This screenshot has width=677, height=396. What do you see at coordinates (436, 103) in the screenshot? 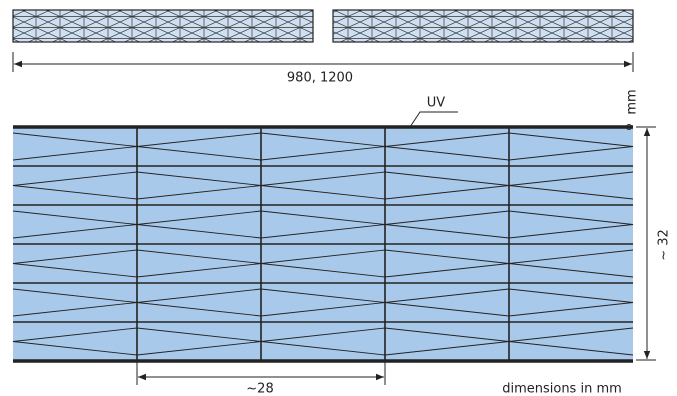
I see `uv-label: UV` at bounding box center [436, 103].